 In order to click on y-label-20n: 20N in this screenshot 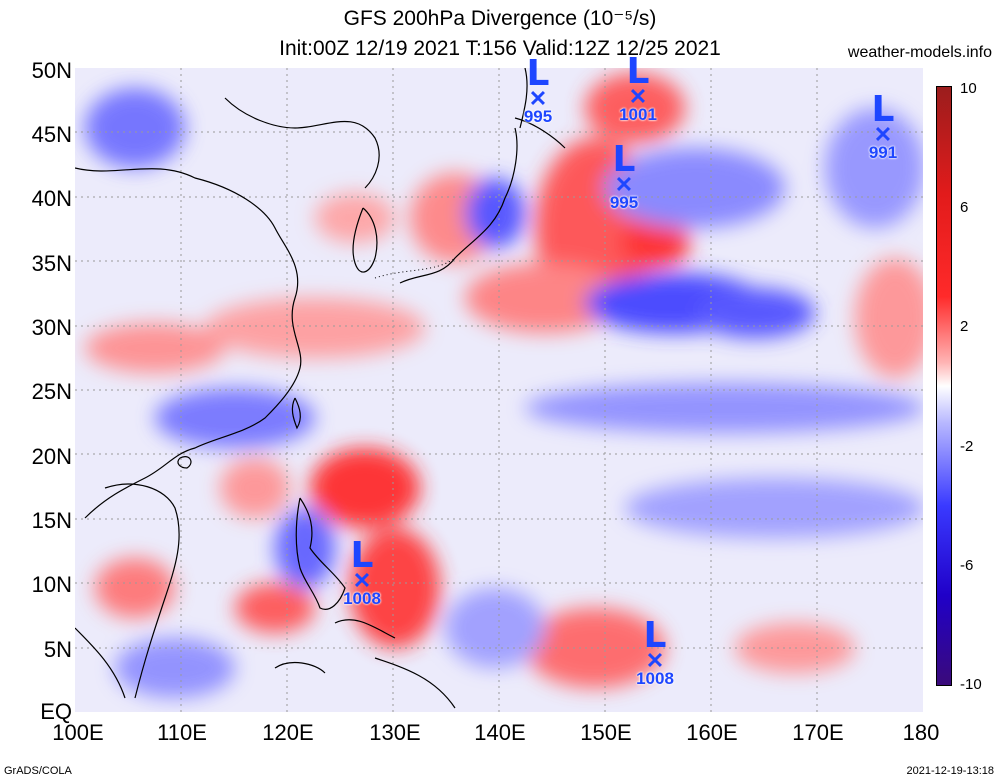, I will do `click(51, 456)`.